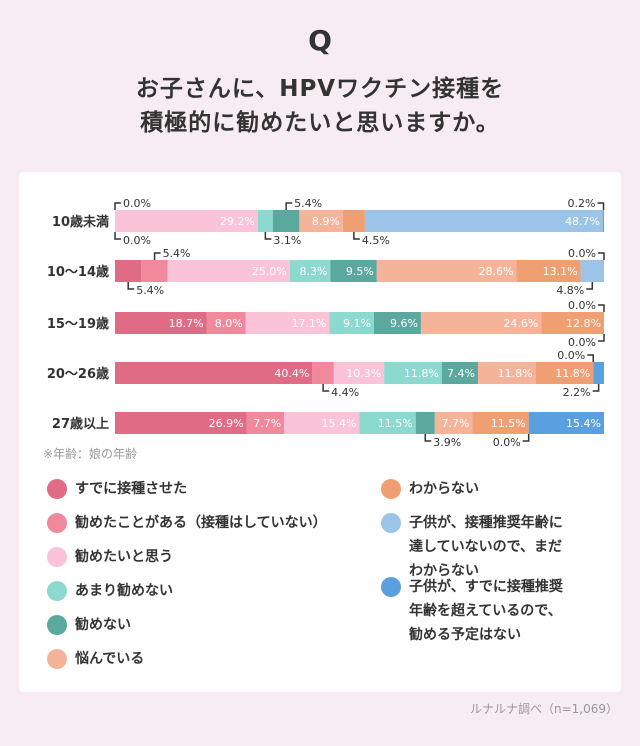 The height and width of the screenshot is (746, 640). I want to click on legend-label: 悩んでいる, so click(110, 659).